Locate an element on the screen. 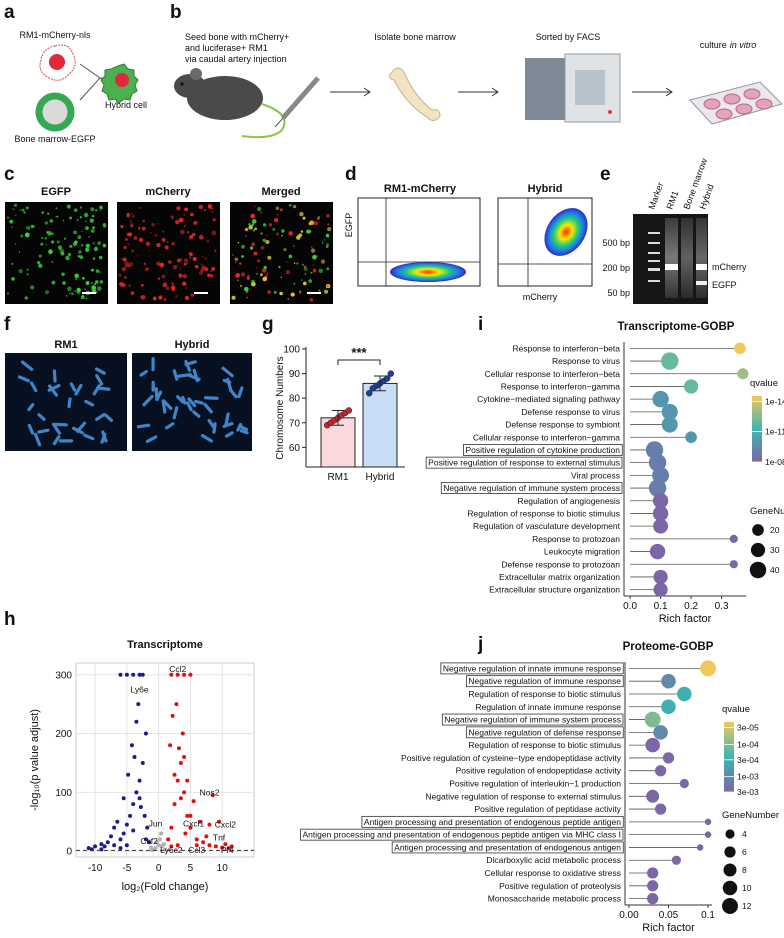 Image resolution: width=784 pixels, height=938 pixels. error-bar is located at coordinates (380, 383).